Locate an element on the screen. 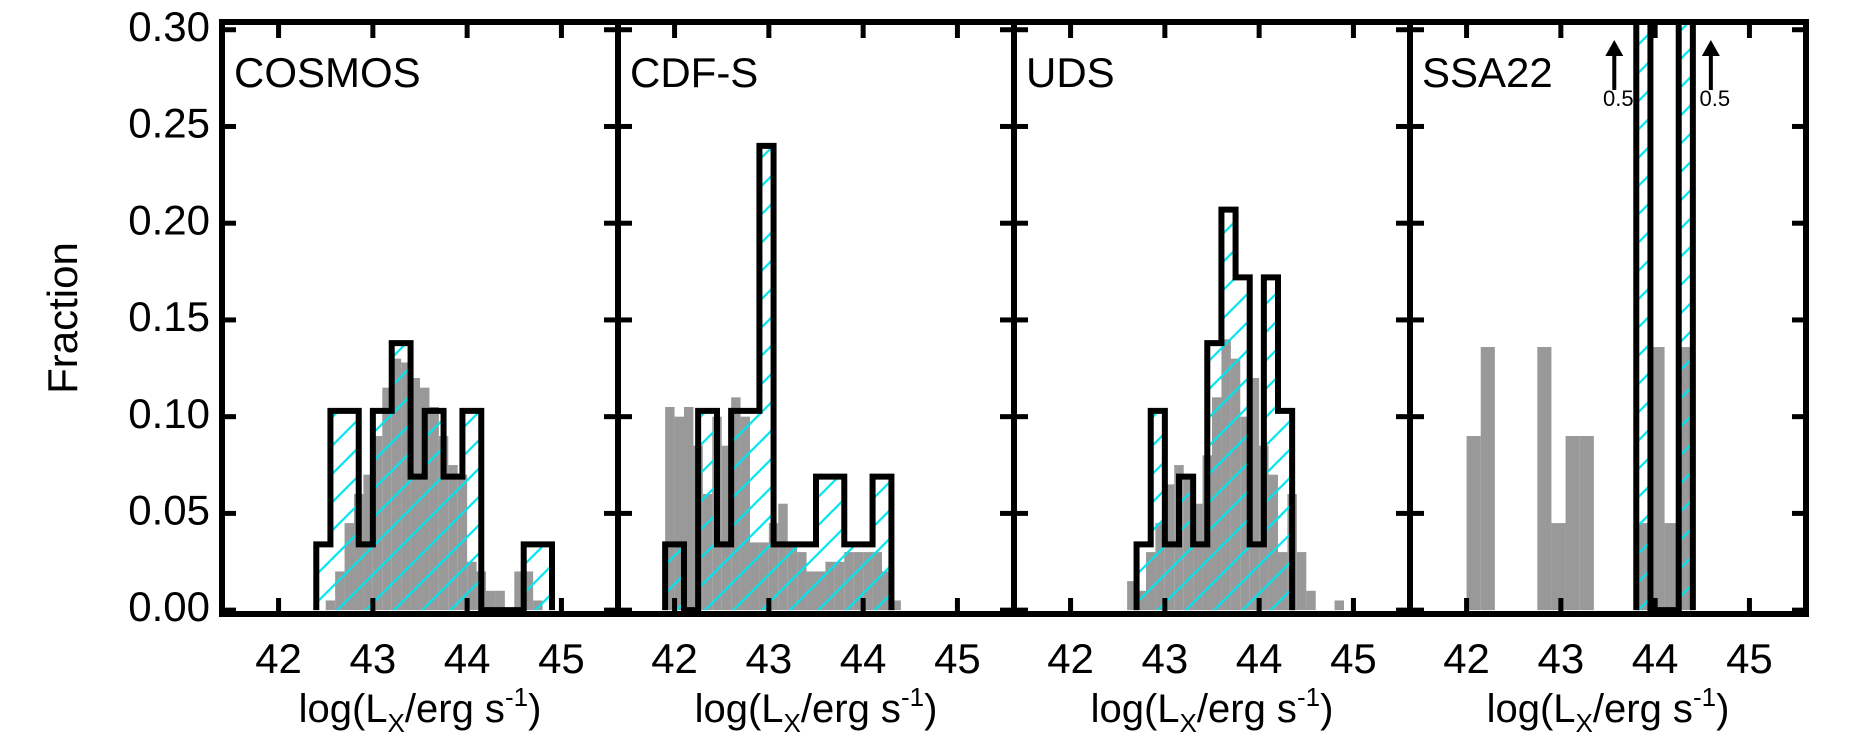 The image size is (1870, 747). y-tick-label: 0.30 is located at coordinates (169, 26).